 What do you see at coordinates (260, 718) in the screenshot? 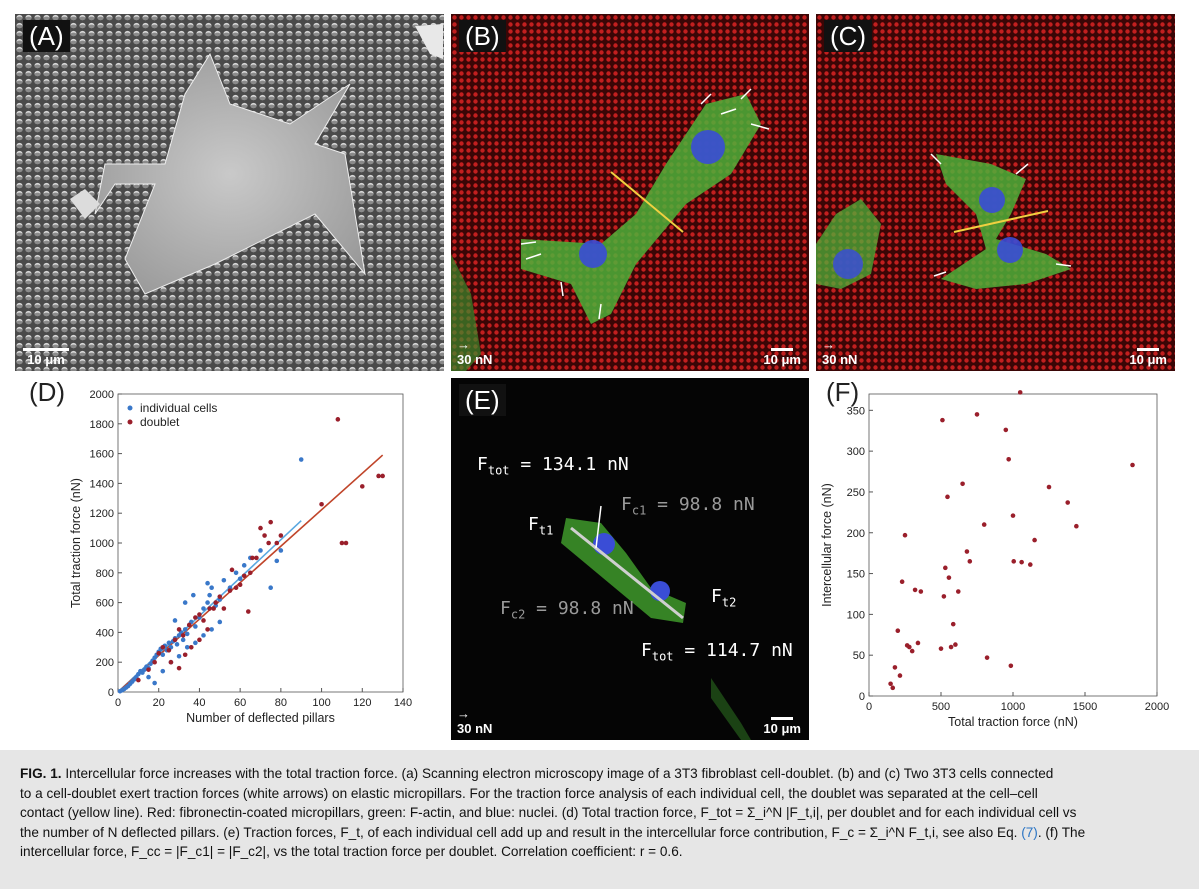
I see `x-axis-label: Number of deflected pillars` at bounding box center [260, 718].